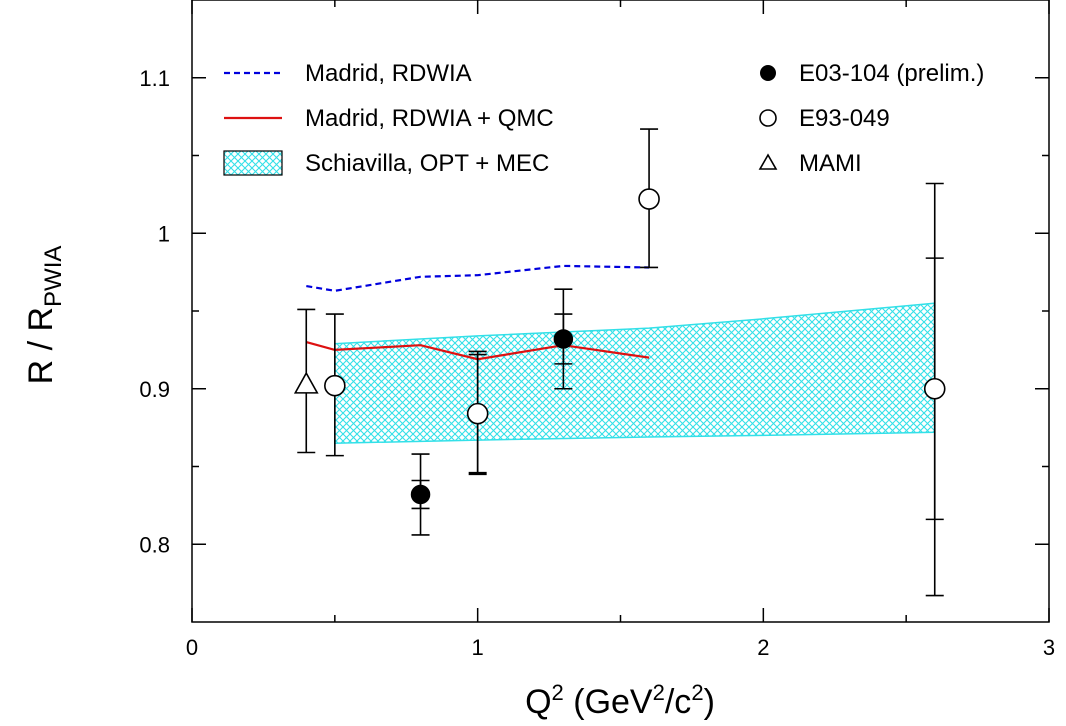 Image resolution: width=1066 pixels, height=726 pixels. Describe the element at coordinates (891, 73) in the screenshot. I see `legend-label-filled-circle: E03-104 (prelim.)` at that location.